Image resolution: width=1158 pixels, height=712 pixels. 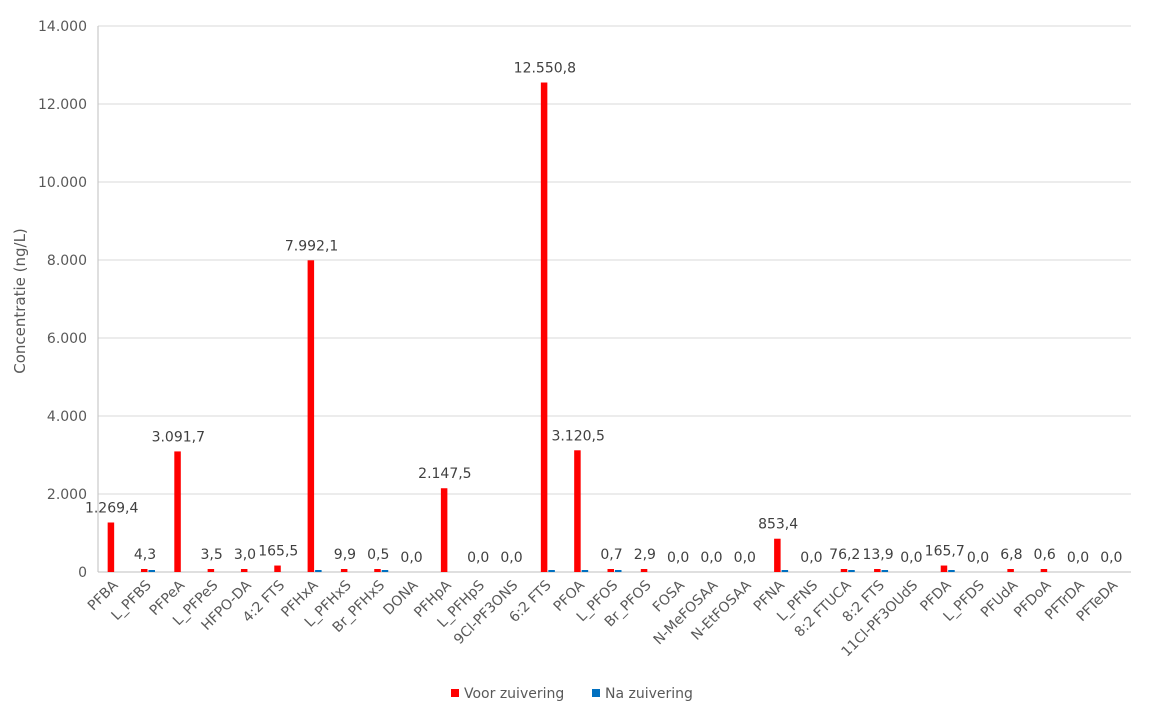 What do you see at coordinates (62, 105) in the screenshot?
I see `y-tick-label: 12.000` at bounding box center [62, 105].